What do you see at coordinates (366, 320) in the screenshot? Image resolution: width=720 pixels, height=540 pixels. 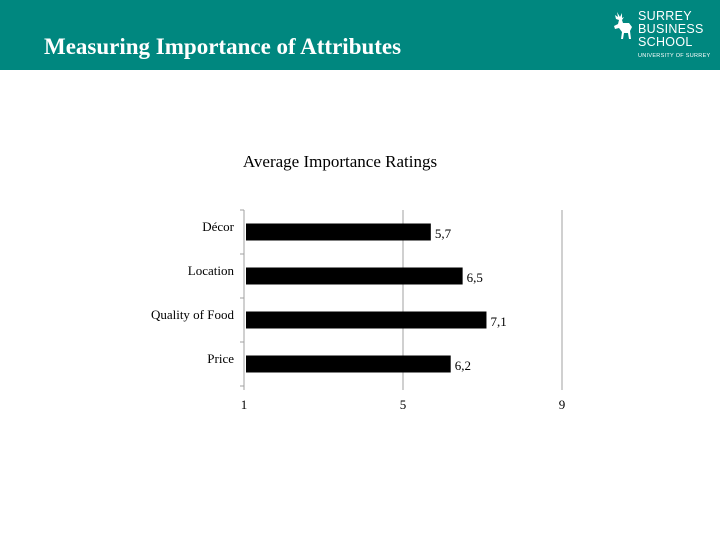 I see `bar-quality-of-food` at bounding box center [366, 320].